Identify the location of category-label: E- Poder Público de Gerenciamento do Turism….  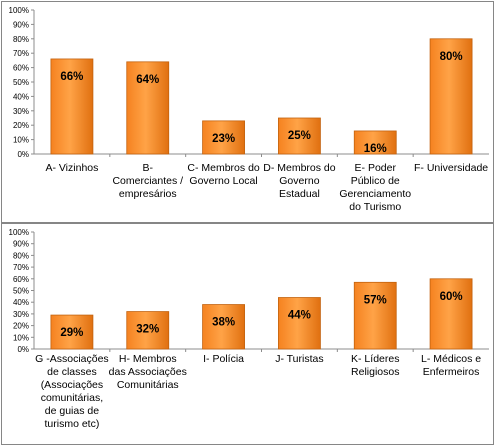
(375, 187).